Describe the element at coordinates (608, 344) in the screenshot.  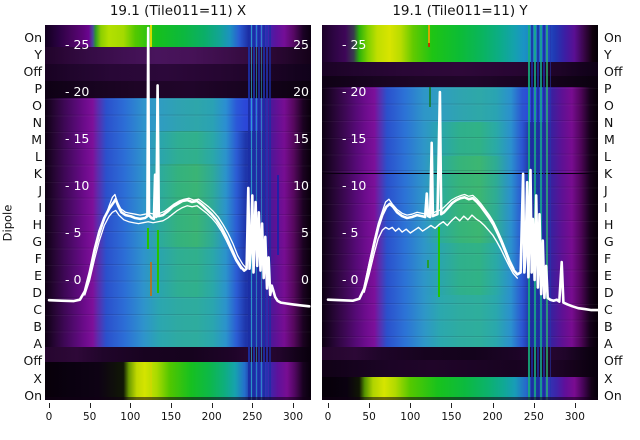
I see `dipole-label: A` at that location.